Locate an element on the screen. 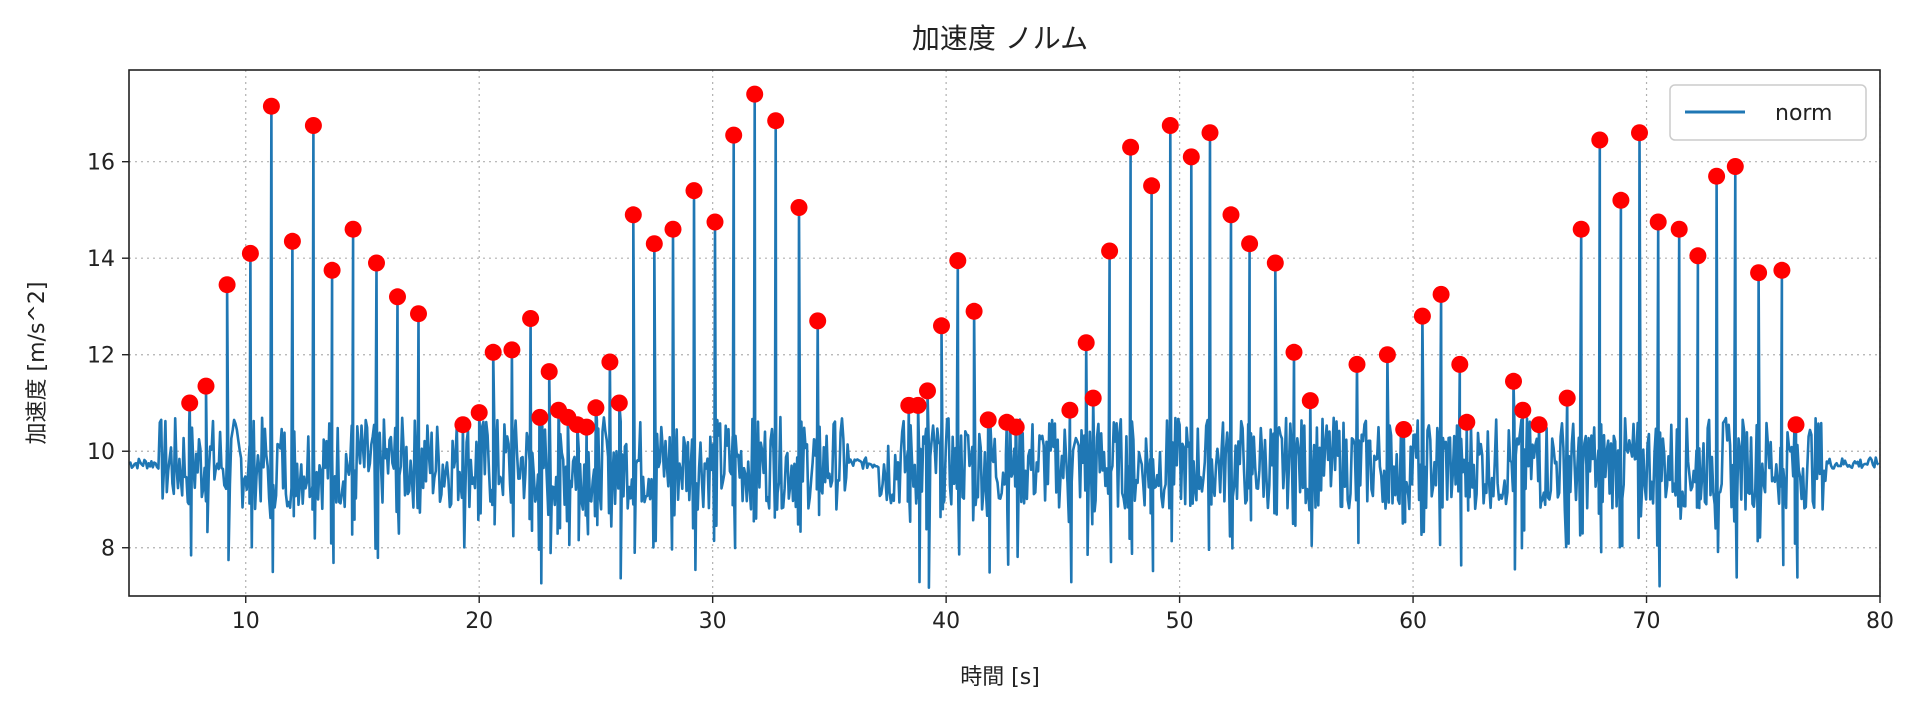 The image size is (1920, 712). x-tick-label: 70 is located at coordinates (1647, 621).